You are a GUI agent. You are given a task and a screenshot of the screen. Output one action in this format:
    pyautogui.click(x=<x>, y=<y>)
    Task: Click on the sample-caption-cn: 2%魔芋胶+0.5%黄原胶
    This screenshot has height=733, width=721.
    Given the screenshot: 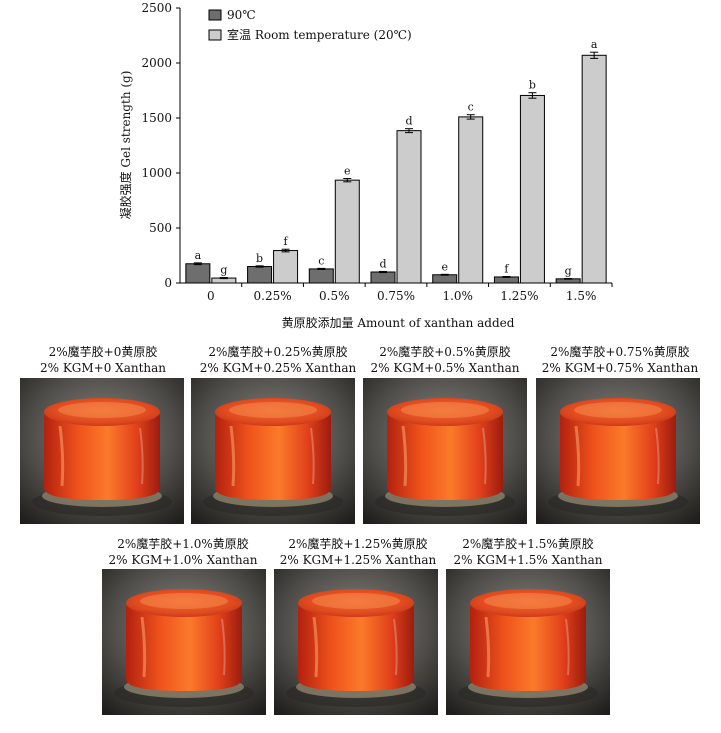 What is the action you would take?
    pyautogui.click(x=445, y=352)
    